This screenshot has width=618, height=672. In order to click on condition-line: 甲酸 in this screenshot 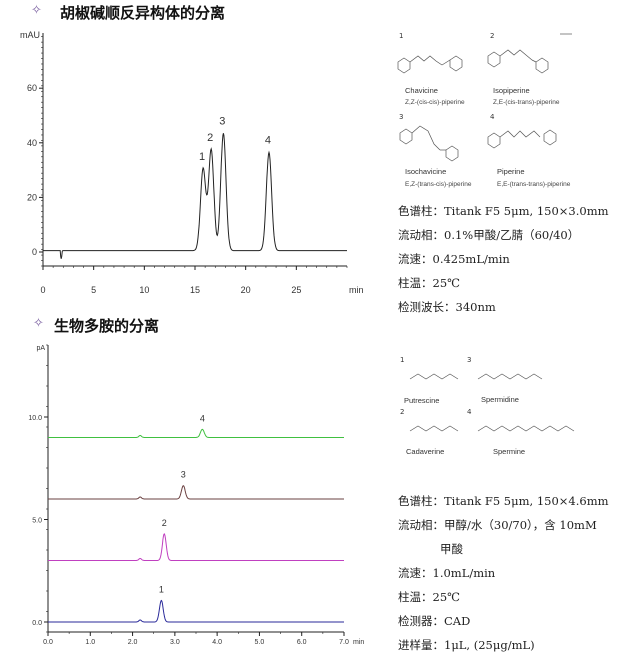, I will do `click(451, 549)`.